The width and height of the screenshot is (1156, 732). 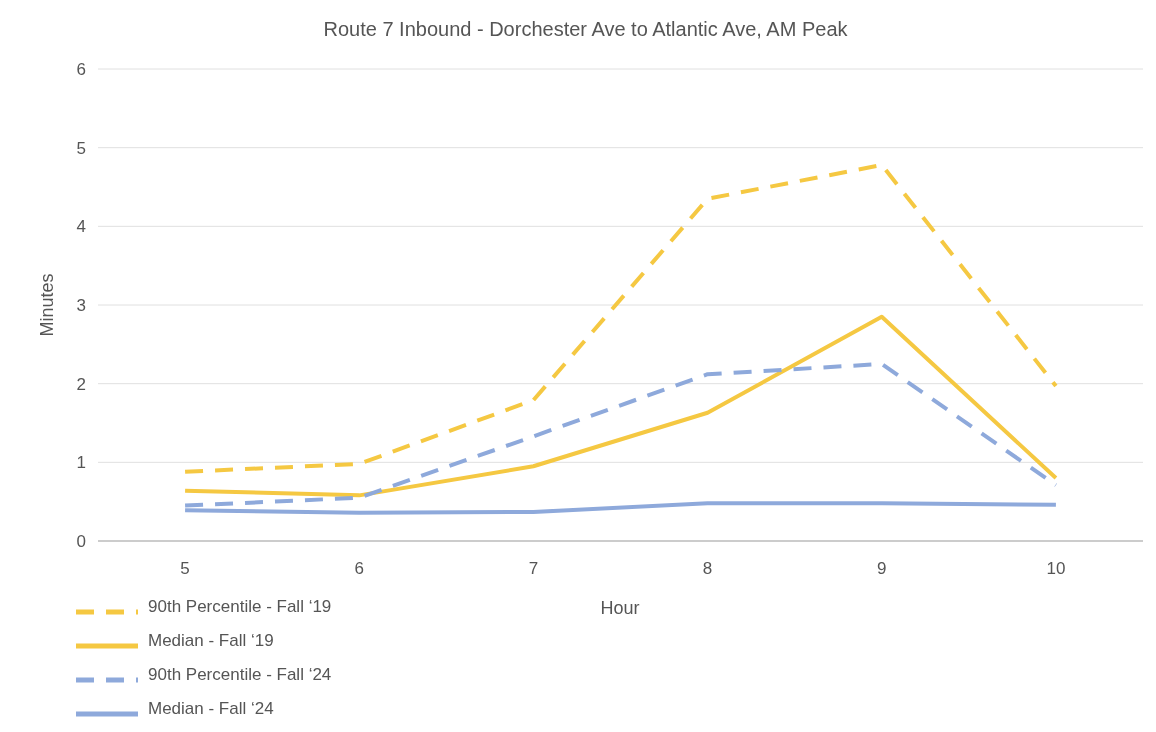 I want to click on y-tick-label: 2, so click(x=81, y=384).